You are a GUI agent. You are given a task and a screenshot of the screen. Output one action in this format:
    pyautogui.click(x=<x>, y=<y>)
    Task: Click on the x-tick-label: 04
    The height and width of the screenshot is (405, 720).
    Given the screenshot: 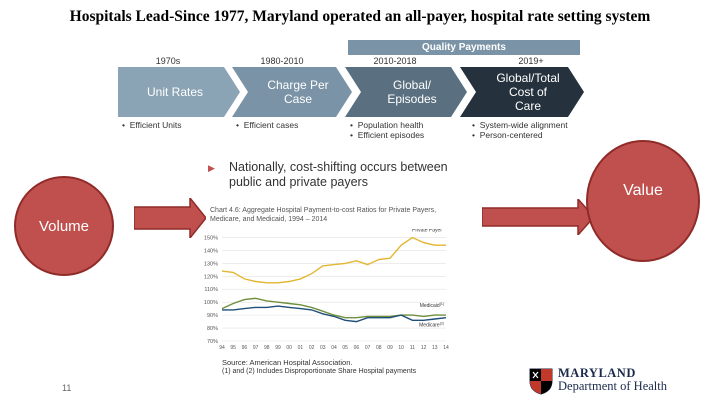 What is the action you would take?
    pyautogui.click(x=334, y=348)
    